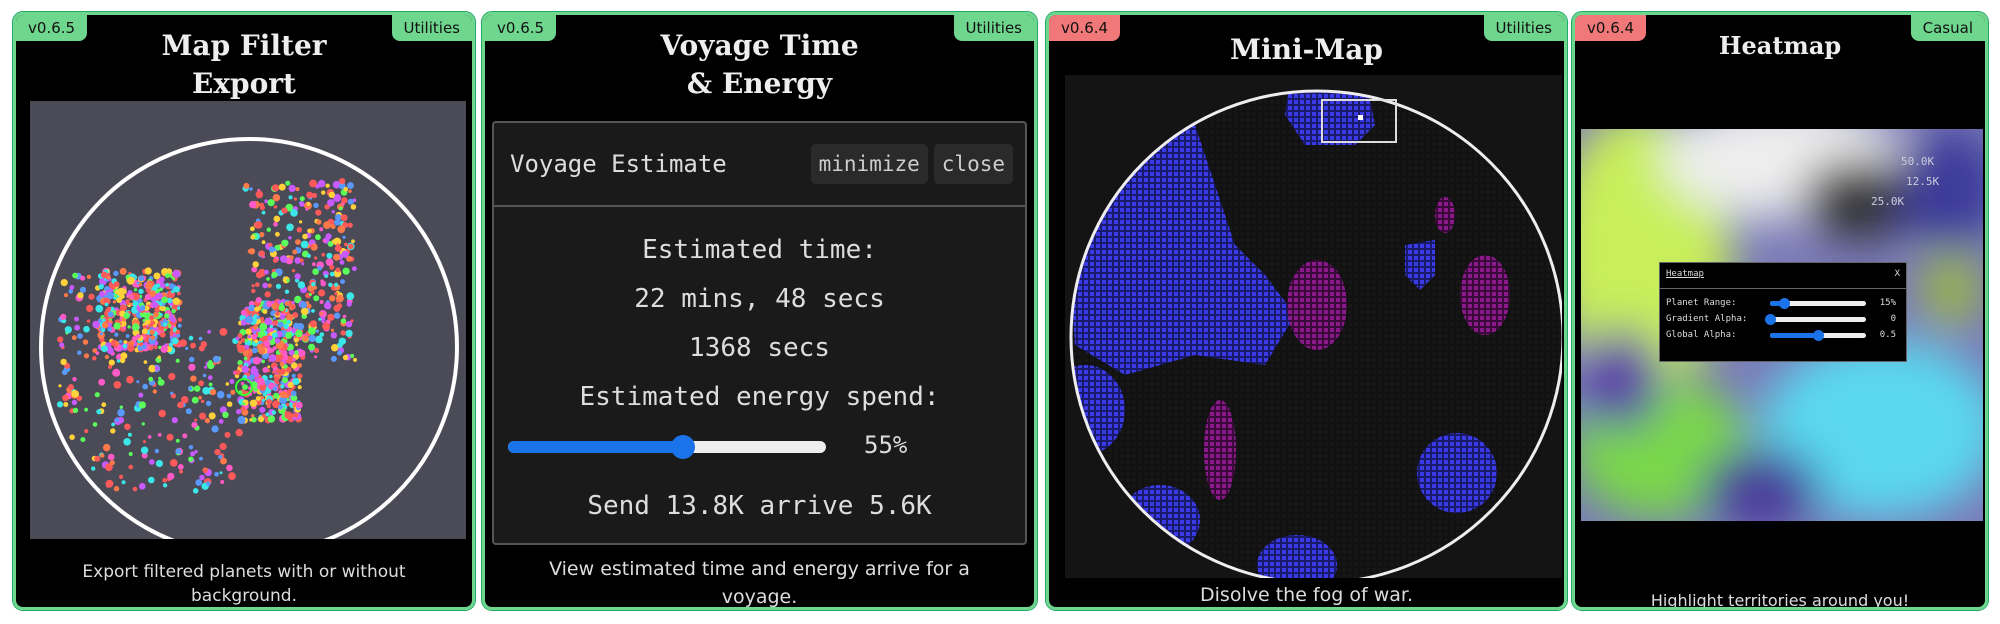 This screenshot has height=624, width=2000. Describe the element at coordinates (667, 447) in the screenshot. I see `energy-slider` at that location.